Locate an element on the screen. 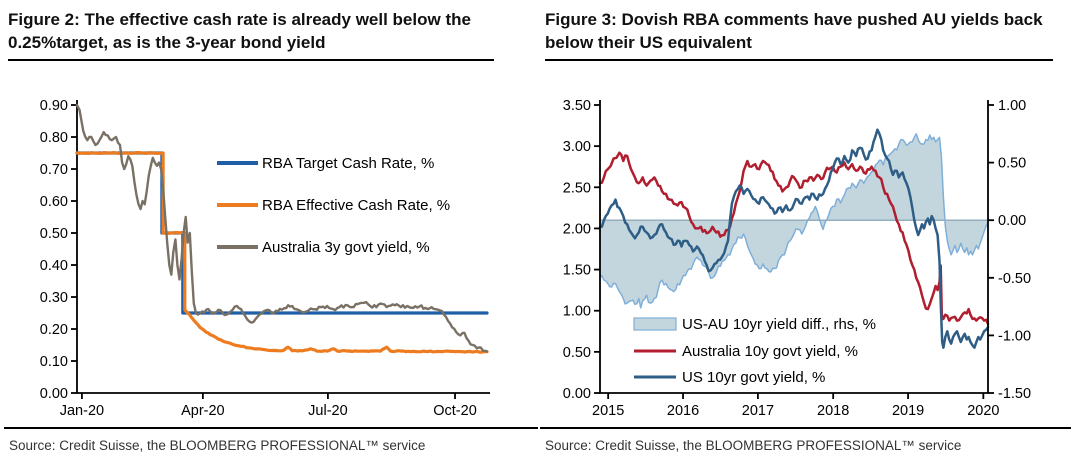 This screenshot has width=1071, height=474. x-tick-label: Jul-20 is located at coordinates (328, 411).